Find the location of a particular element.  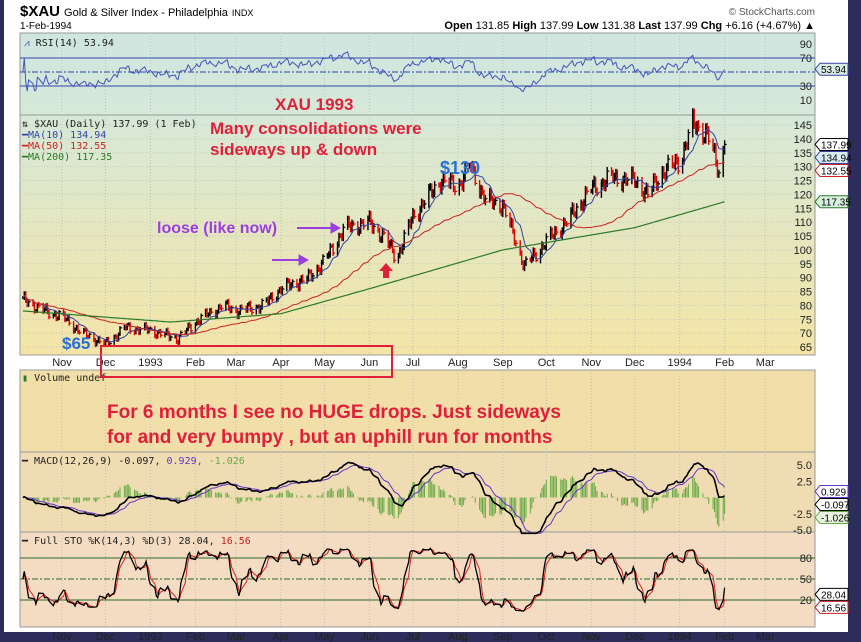

ma200-value-tag: 117.35 is located at coordinates (832, 202).